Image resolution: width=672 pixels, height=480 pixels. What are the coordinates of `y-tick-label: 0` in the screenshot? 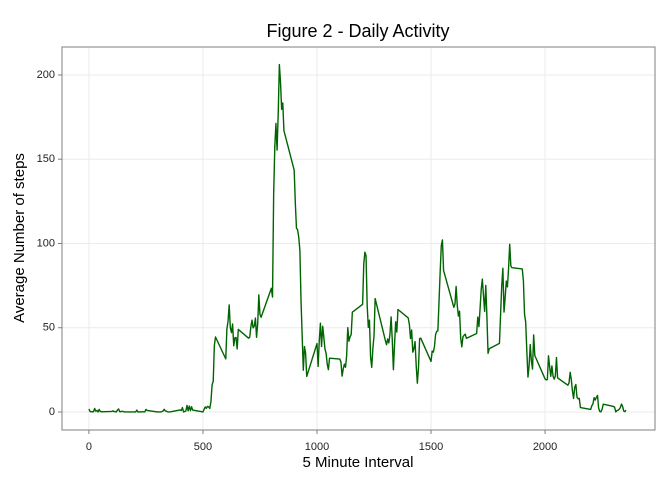 It's located at (52, 412).